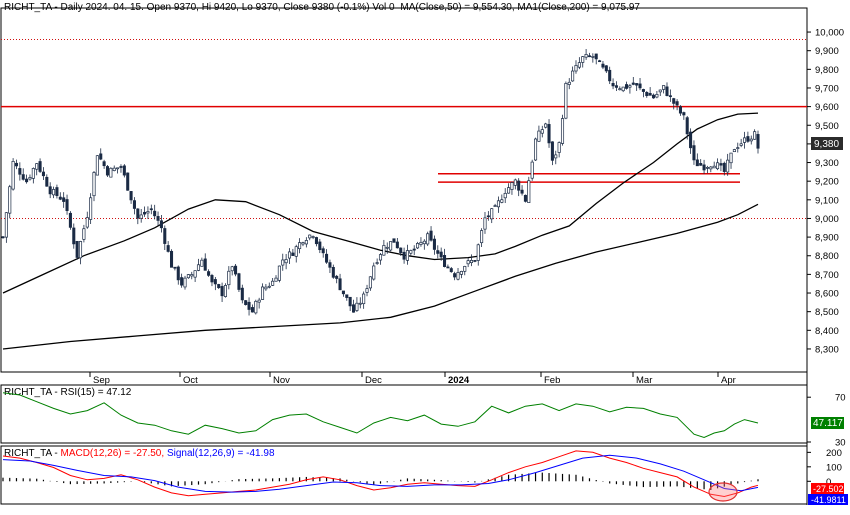 This screenshot has height=515, width=850. I want to click on macd-panel, so click(404, 475).